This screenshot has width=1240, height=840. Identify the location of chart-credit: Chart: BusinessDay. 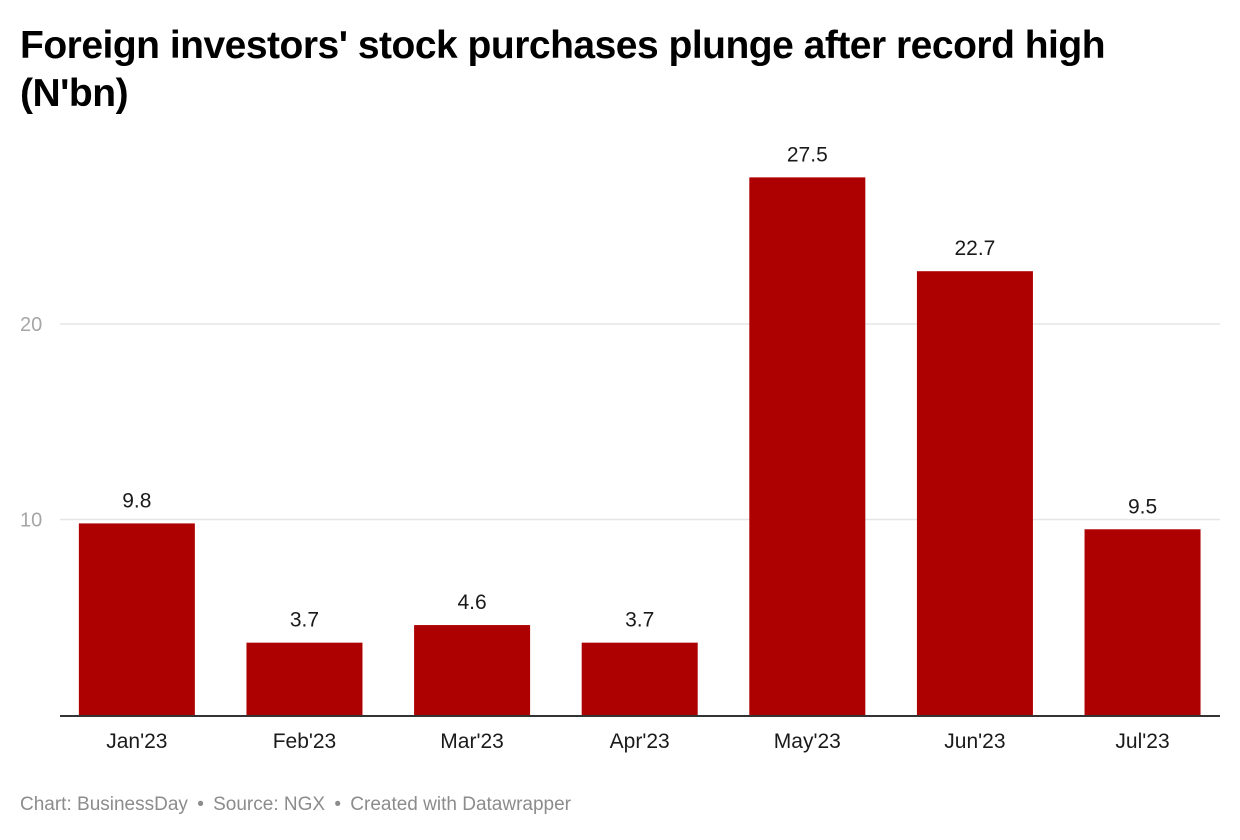
(104, 804).